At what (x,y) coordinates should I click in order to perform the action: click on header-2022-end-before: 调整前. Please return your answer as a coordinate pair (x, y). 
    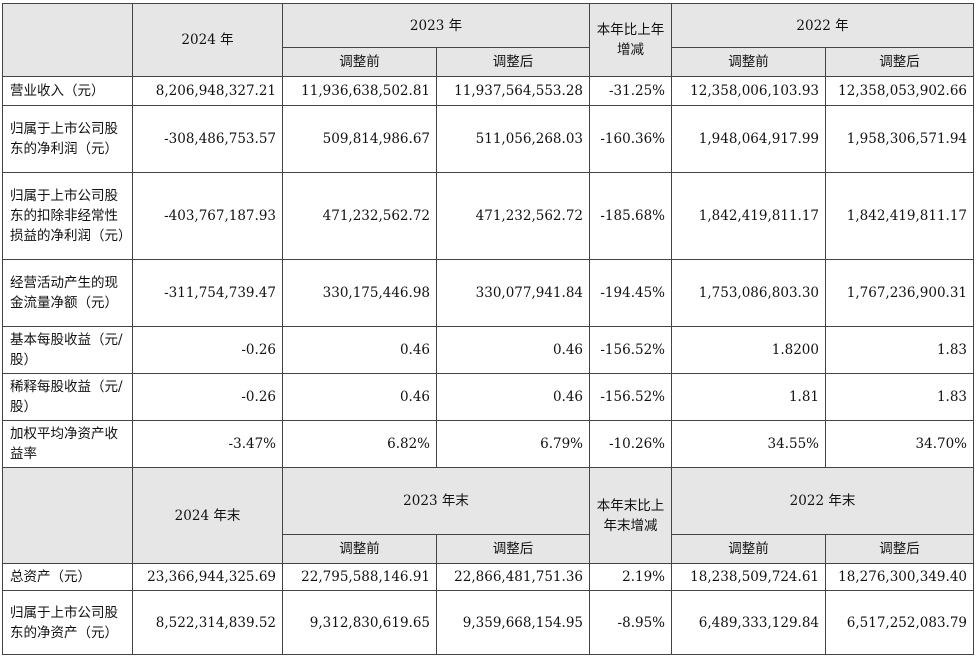
    Looking at the image, I should click on (748, 549).